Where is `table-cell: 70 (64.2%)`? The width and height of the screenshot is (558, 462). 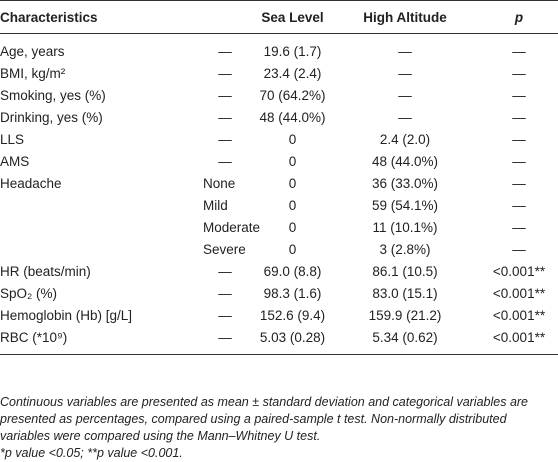
table-cell: 70 (64.2%) is located at coordinates (292, 95).